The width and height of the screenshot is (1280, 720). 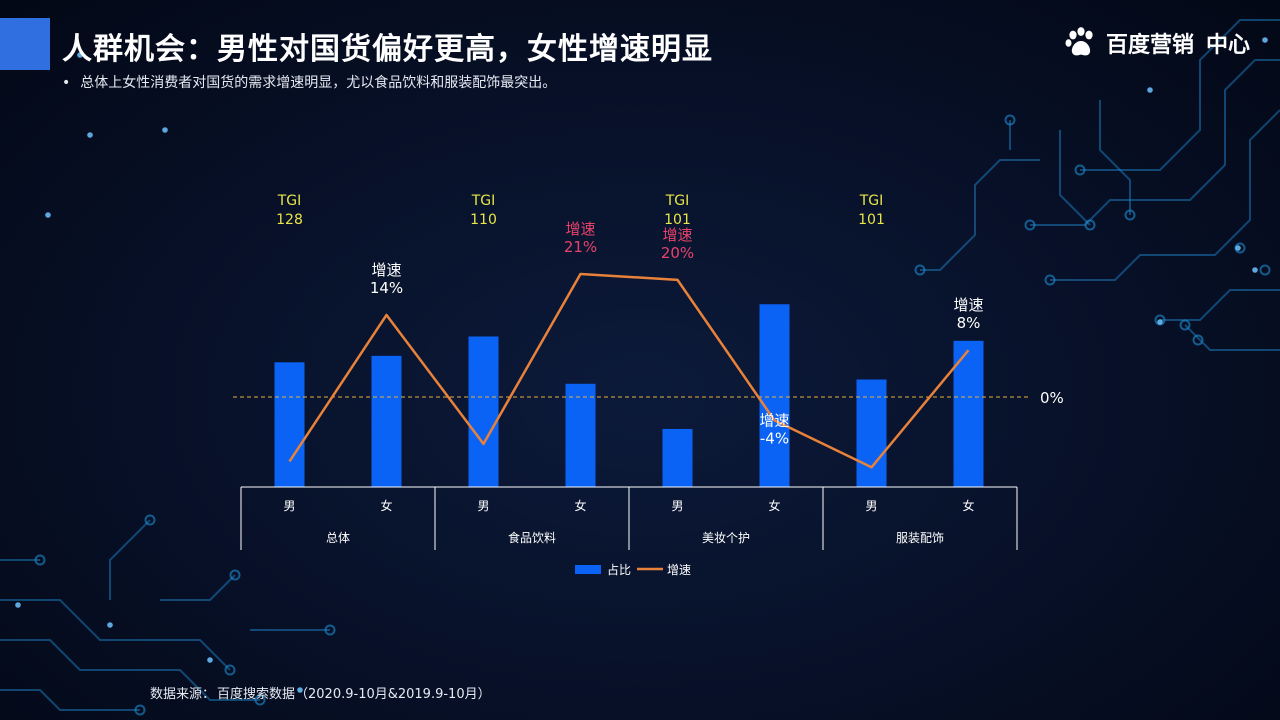 I want to click on zero-reference-label: 0%, so click(x=1052, y=398).